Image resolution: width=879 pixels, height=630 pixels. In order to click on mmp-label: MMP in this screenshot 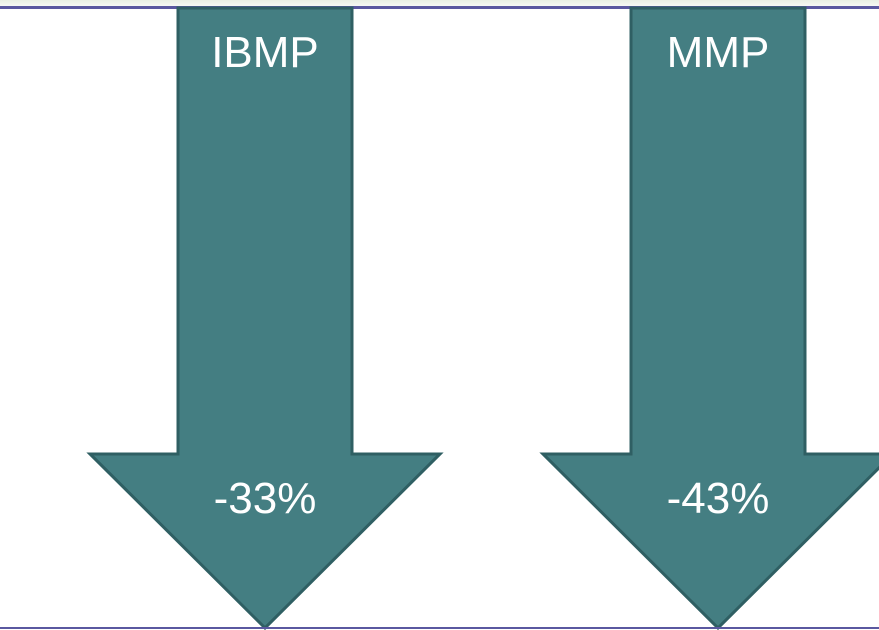, I will do `click(718, 52)`.